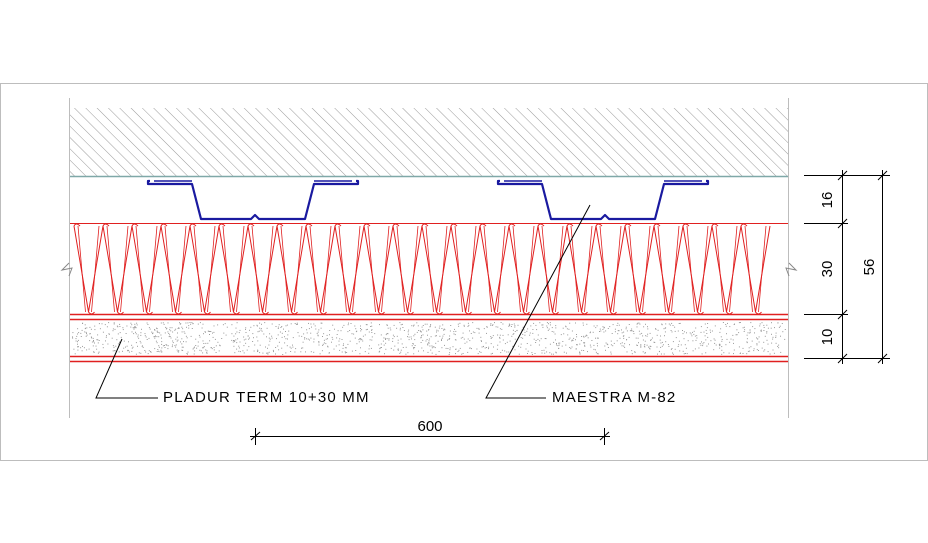 This screenshot has height=543, width=928. I want to click on leader-material, so click(126, 368).